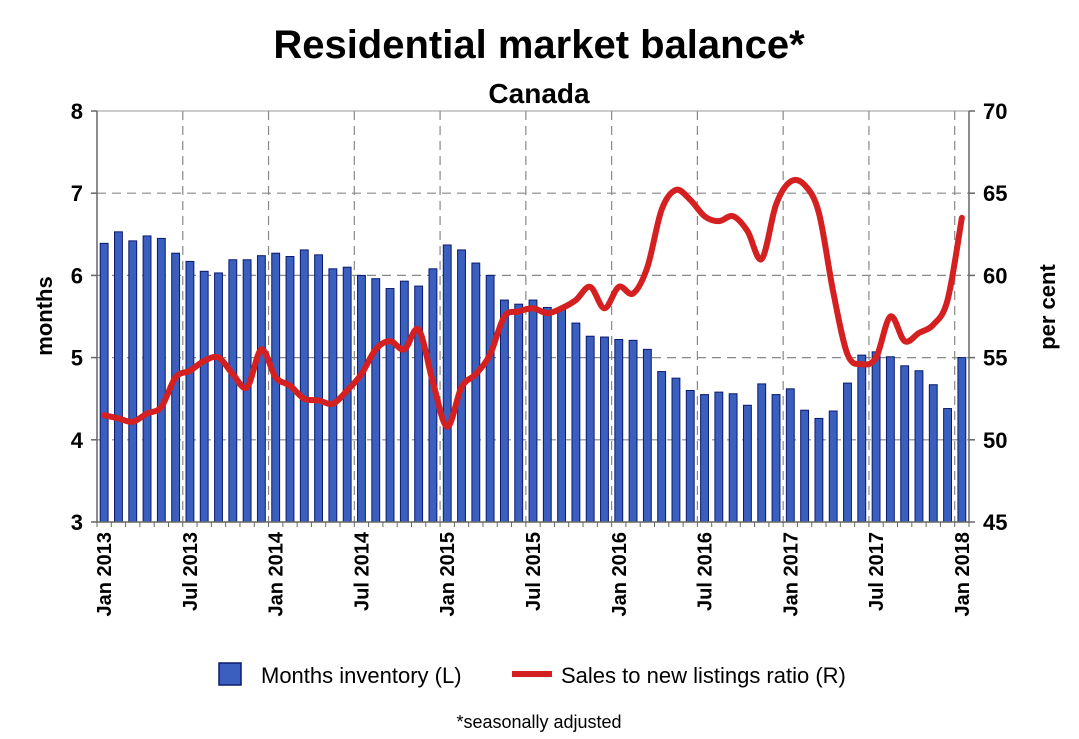 This screenshot has height=739, width=1079. What do you see at coordinates (877, 571) in the screenshot?
I see `x-tick-label: Jul 2017` at bounding box center [877, 571].